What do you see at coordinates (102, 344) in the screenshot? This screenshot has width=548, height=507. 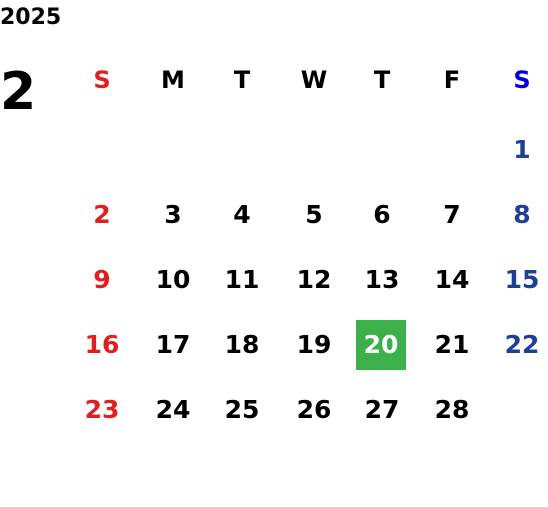 I see `day-number: 16` at bounding box center [102, 344].